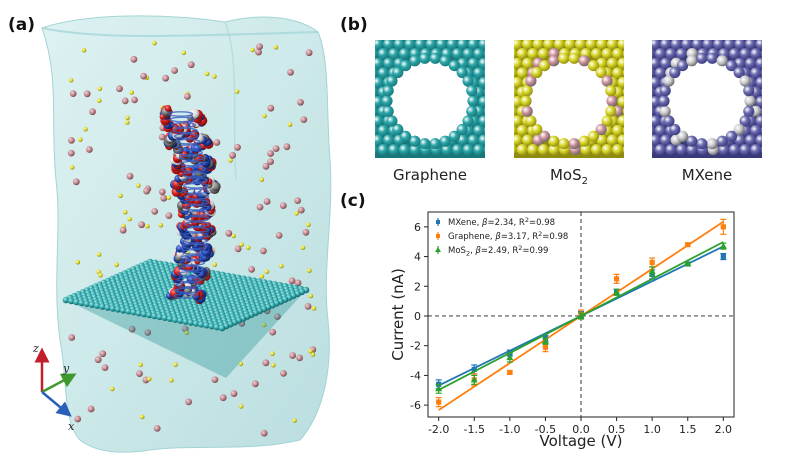 The image size is (794, 459). What do you see at coordinates (707, 101) in the screenshot?
I see `nanopore-opening` at bounding box center [707, 101].